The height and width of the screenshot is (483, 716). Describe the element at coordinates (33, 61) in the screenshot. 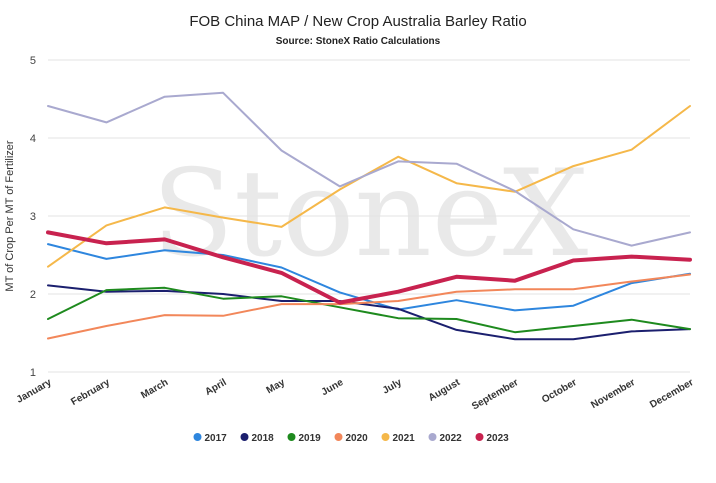

I see `y-tick-label: 5` at that location.